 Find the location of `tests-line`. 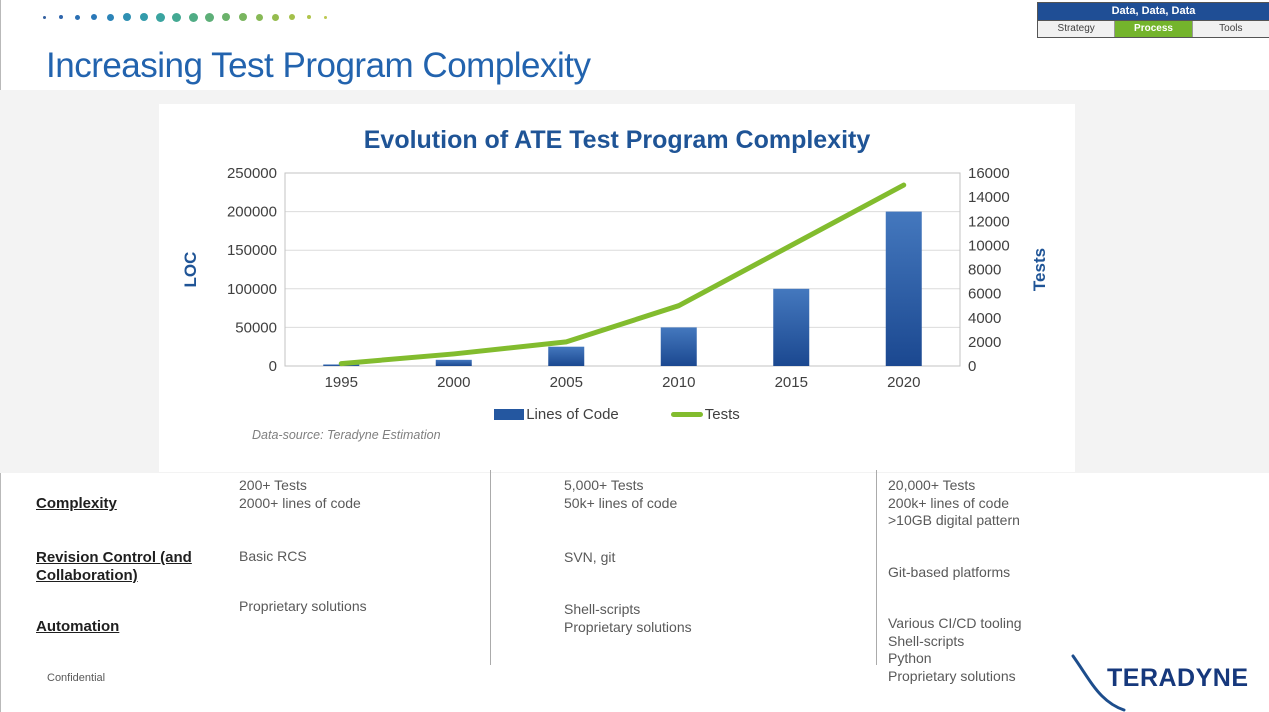

tests-line is located at coordinates (622, 274).